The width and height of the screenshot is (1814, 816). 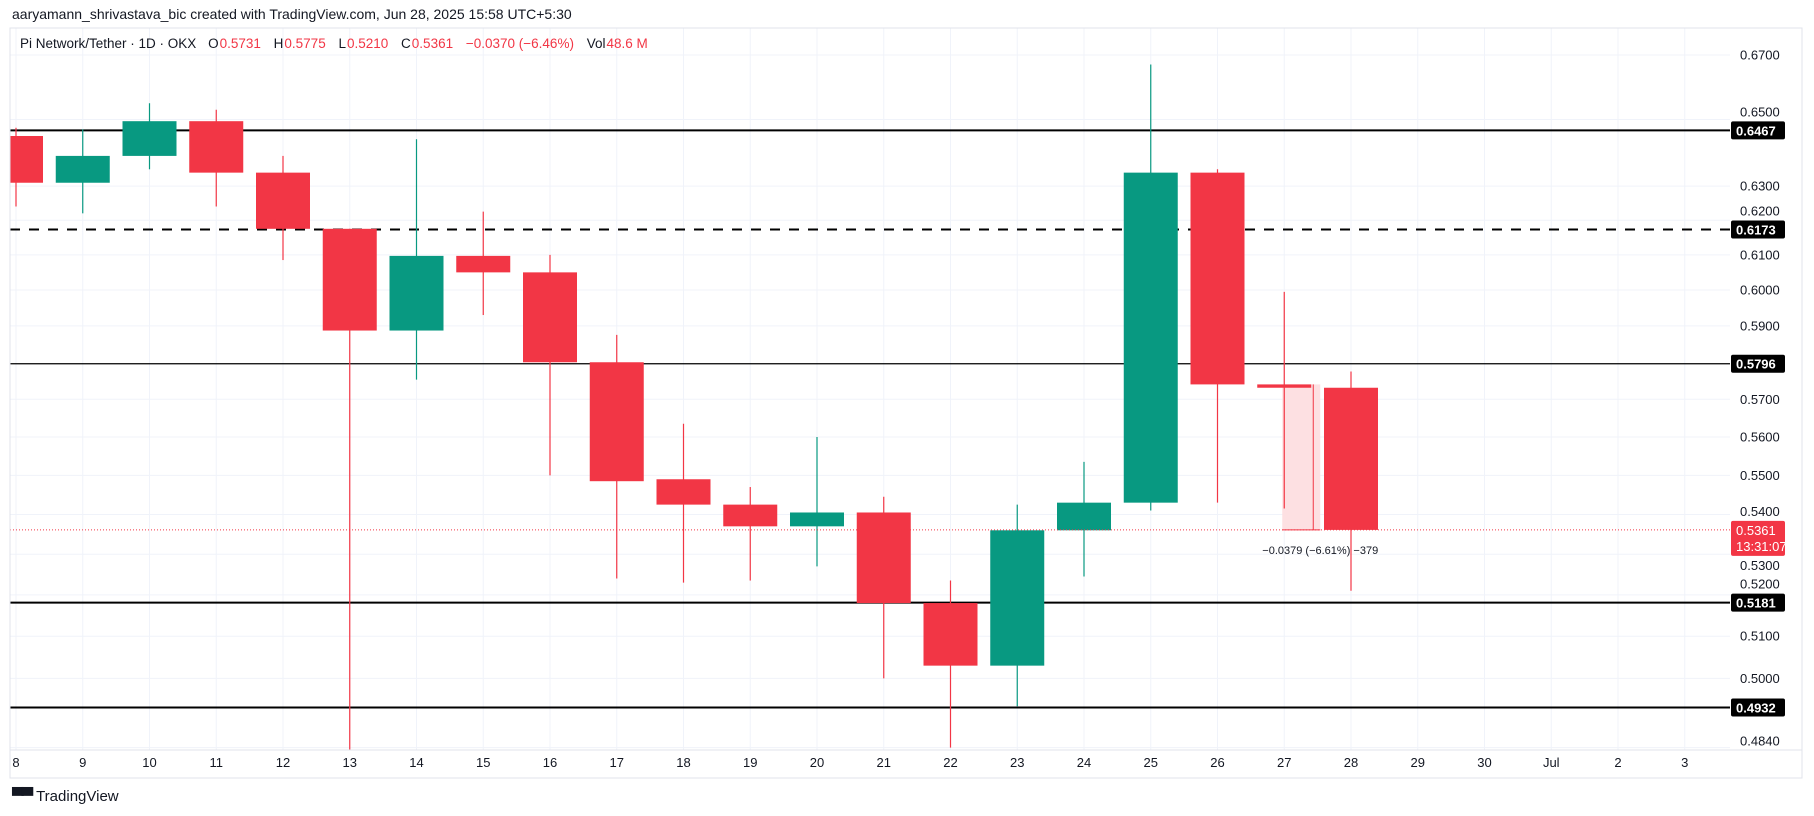 I want to click on time-tick-label: 22, so click(x=950, y=762).